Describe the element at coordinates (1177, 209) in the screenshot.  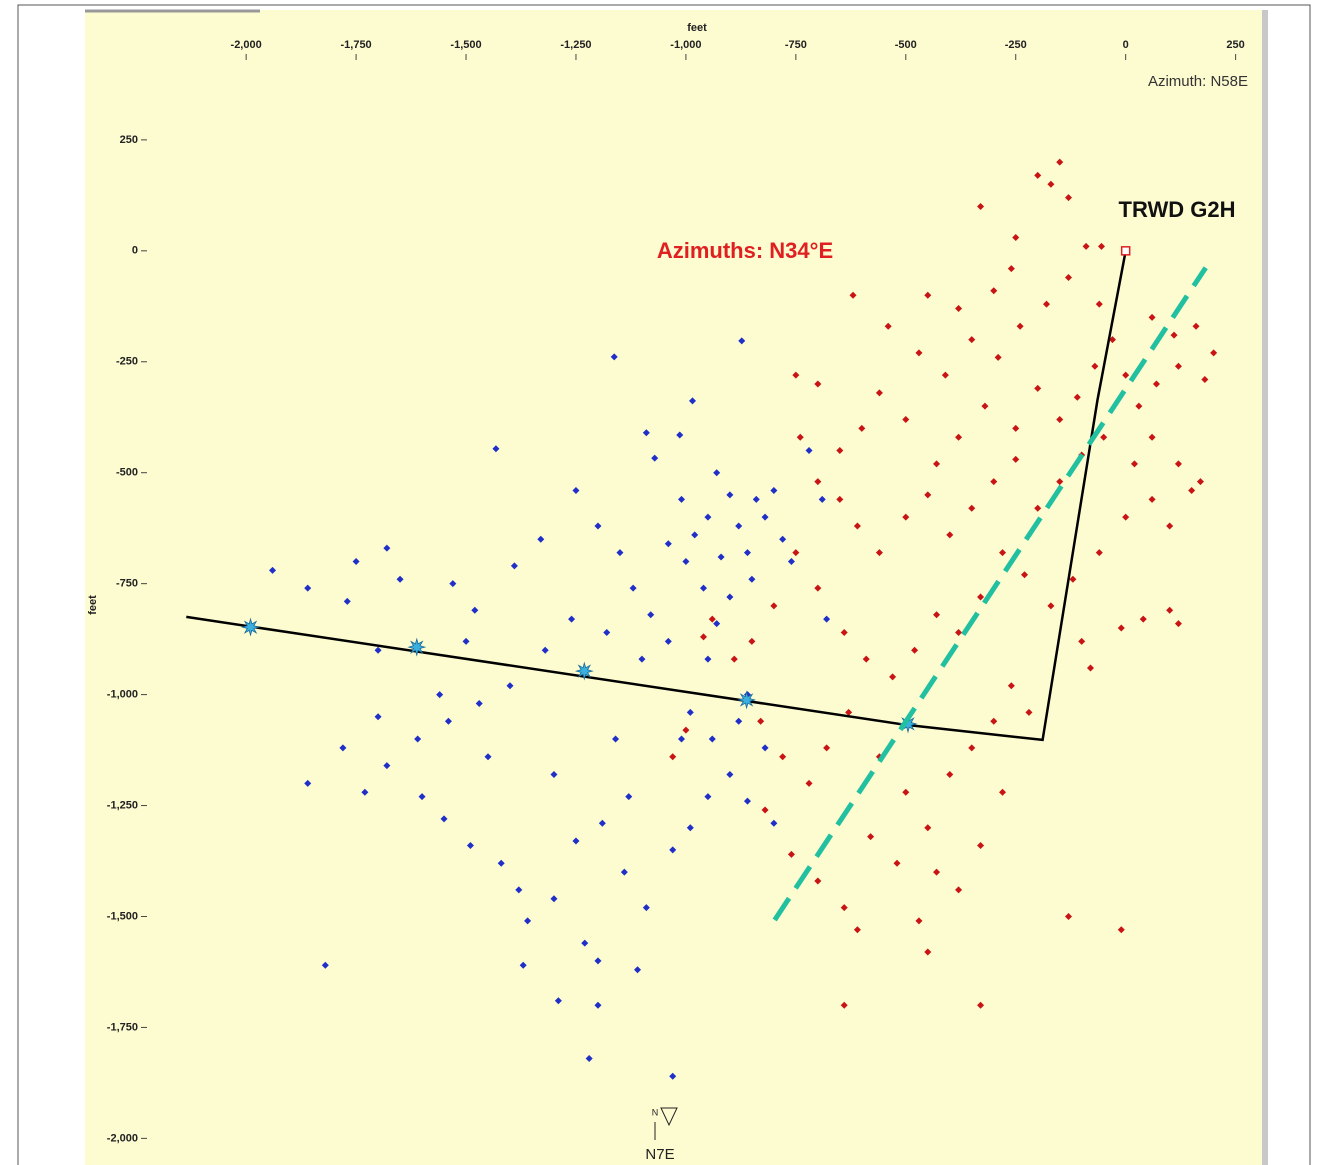
I see `well-name: TRWD G2H` at that location.